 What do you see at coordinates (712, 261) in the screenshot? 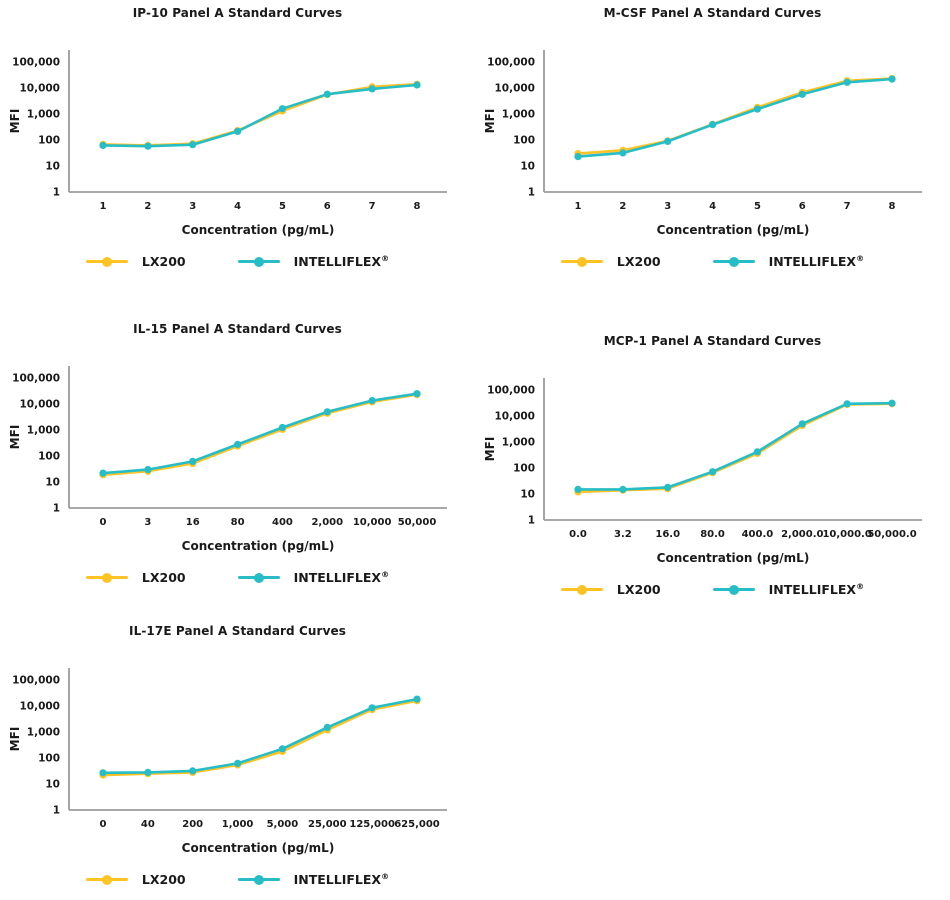
I see `legend-mcsf: LX200 INTELLIFLEX®` at bounding box center [712, 261].